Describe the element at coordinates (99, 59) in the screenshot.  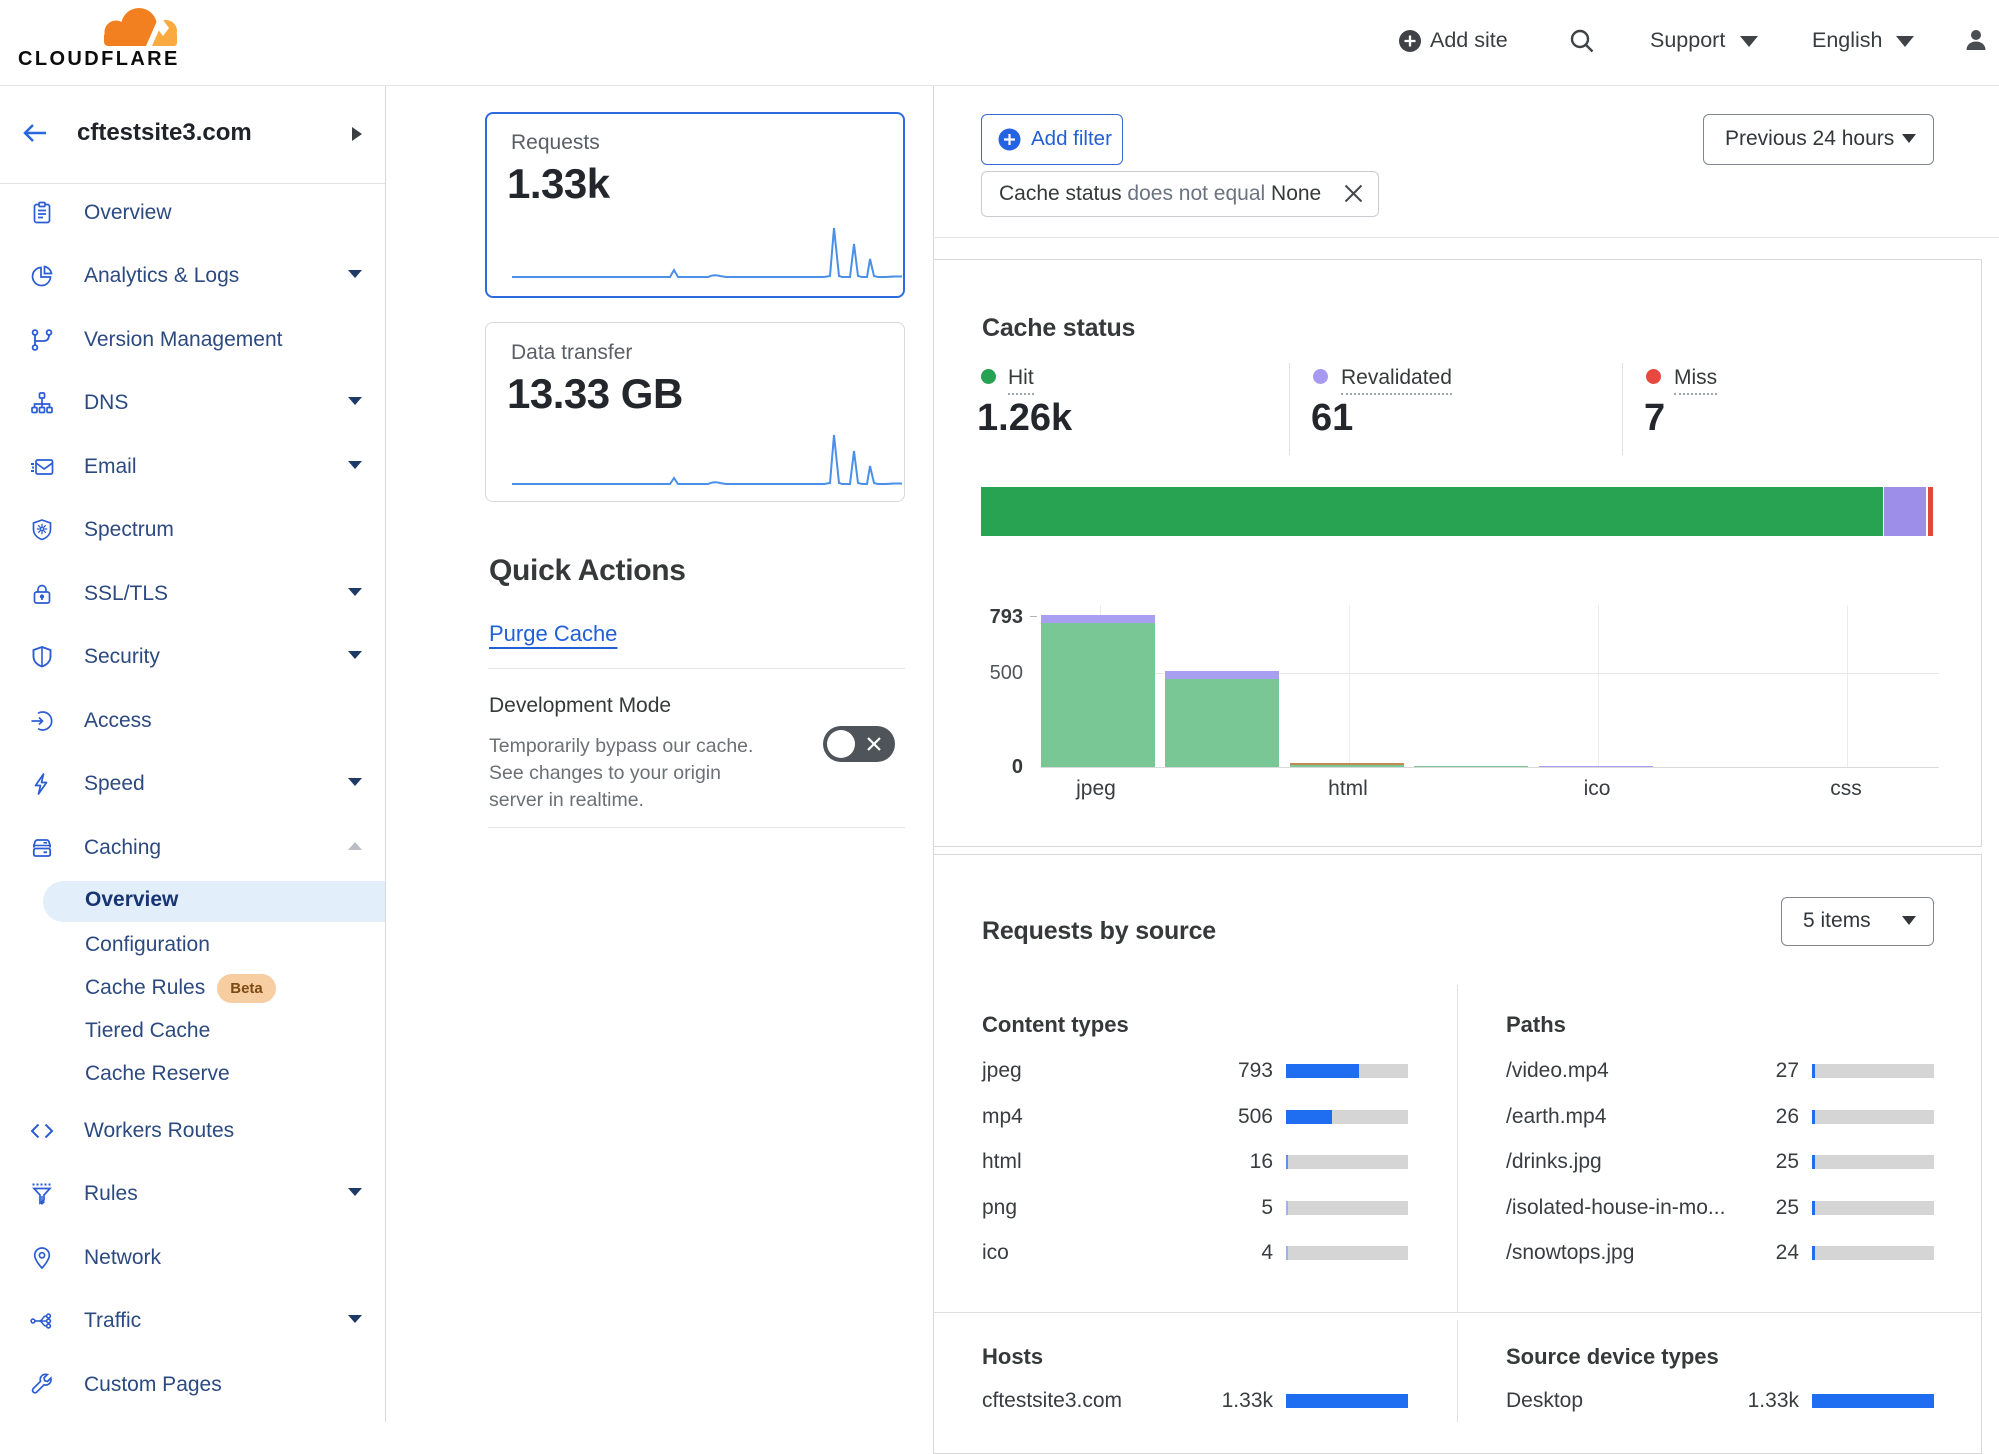
I see `svg-text: CLOUDFLARE` at that location.